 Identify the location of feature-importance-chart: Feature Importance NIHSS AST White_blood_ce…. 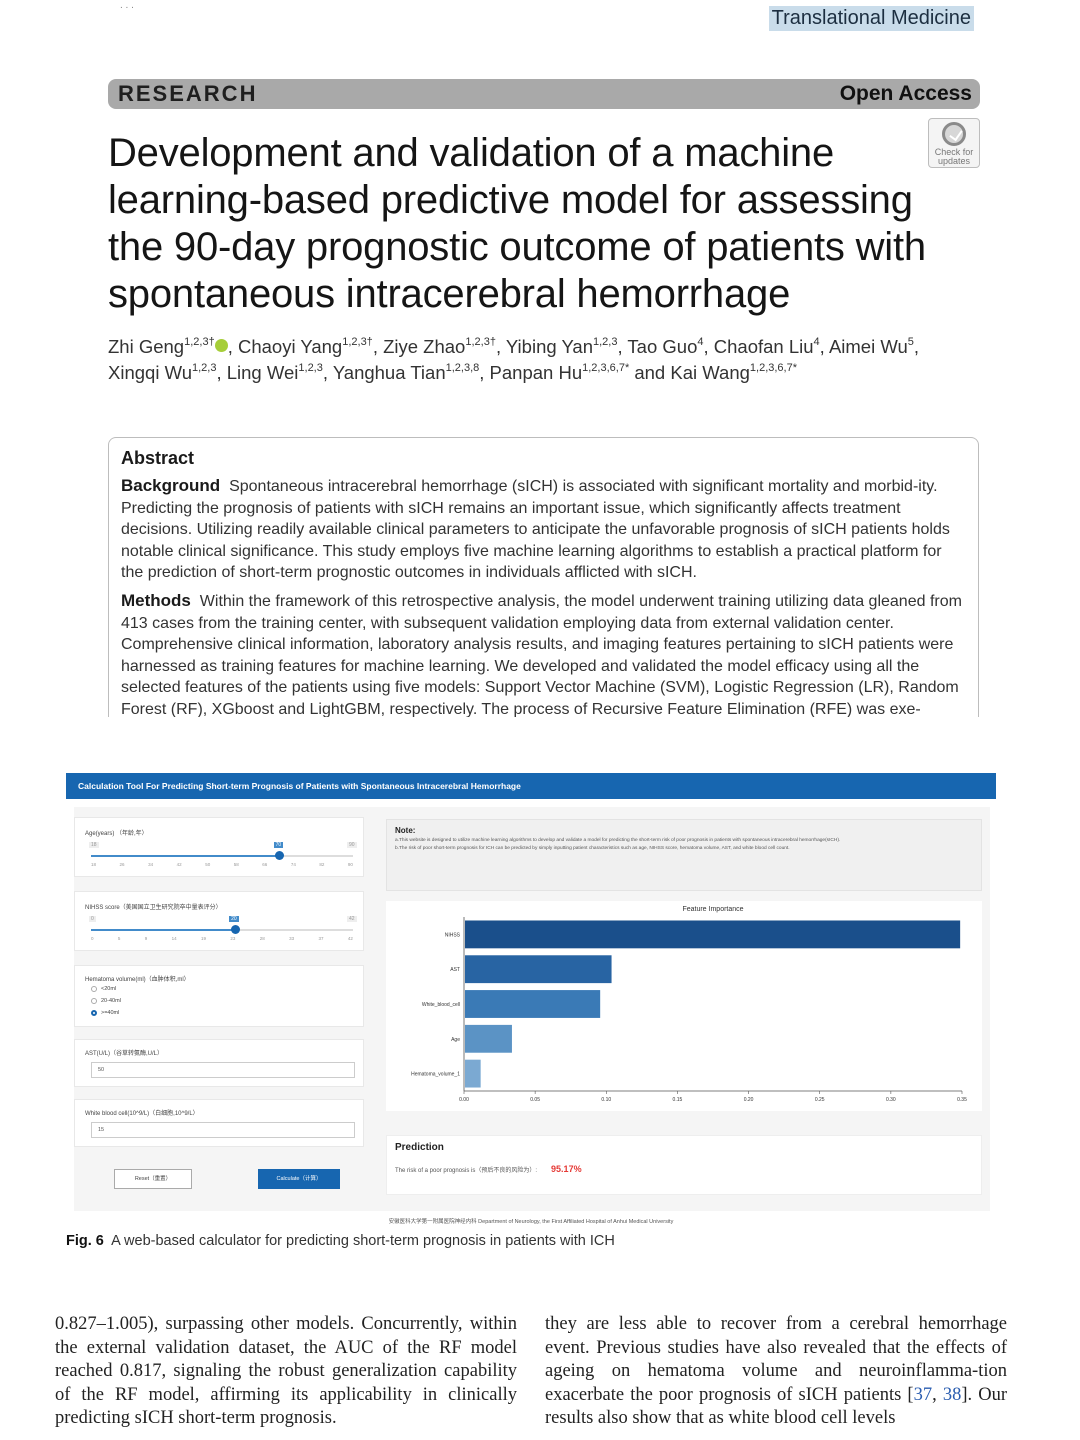
(689, 1004).